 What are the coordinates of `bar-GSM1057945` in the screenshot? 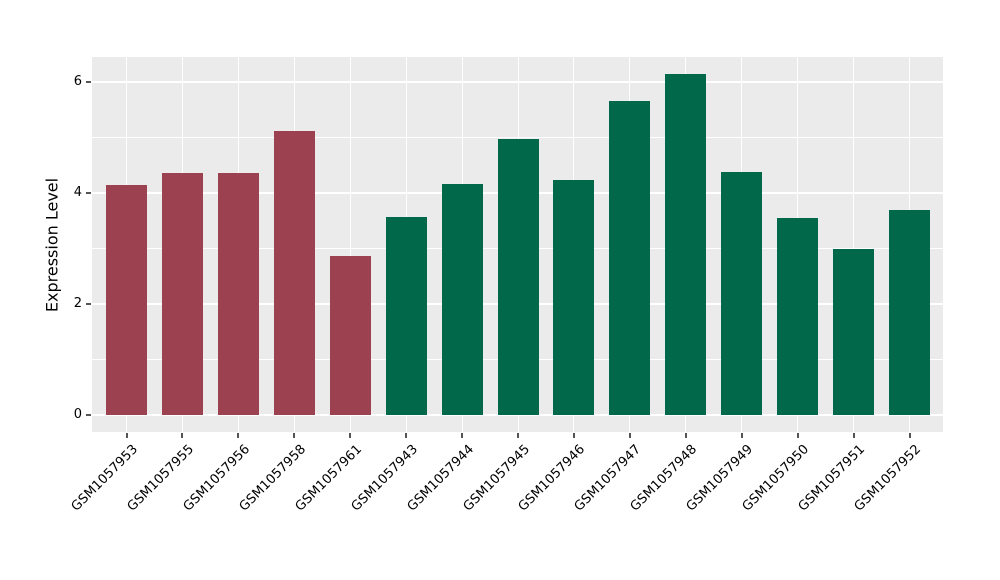 It's located at (518, 276).